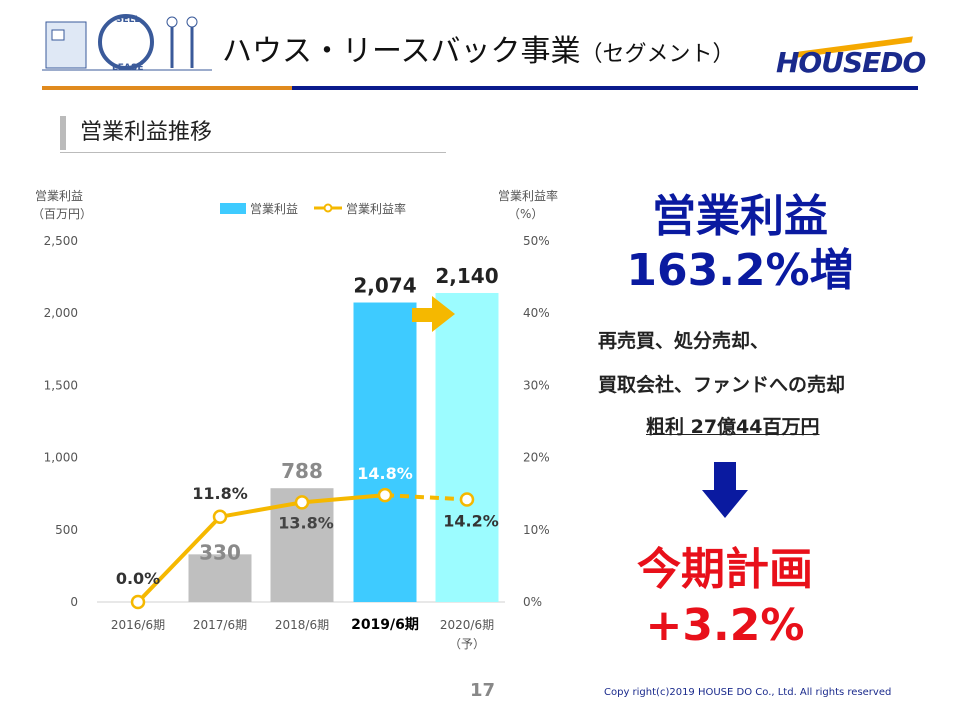 The height and width of the screenshot is (720, 960). I want to click on headline-line2: 163.2%増, so click(740, 270).